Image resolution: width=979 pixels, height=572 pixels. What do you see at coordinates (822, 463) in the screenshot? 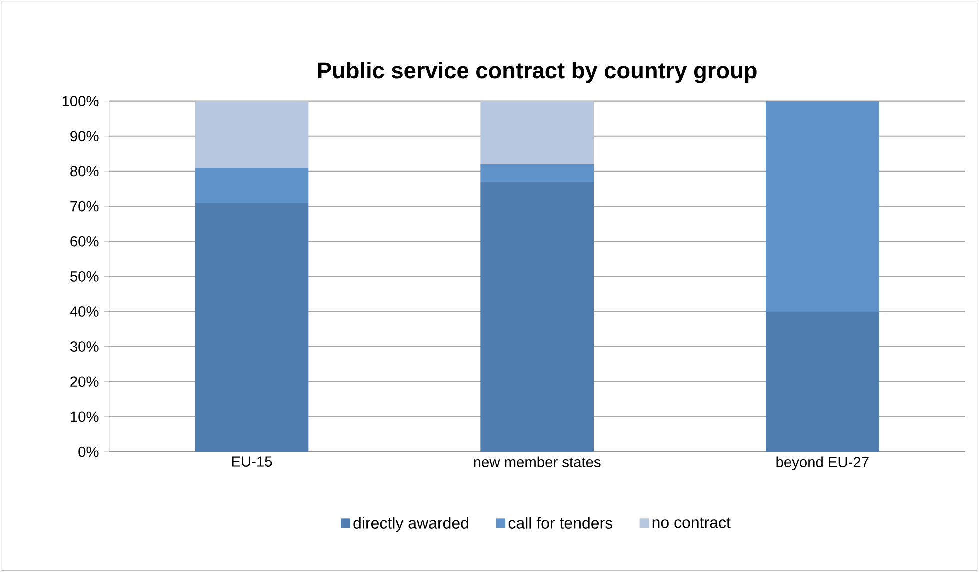
I see `x-tick-label: beyond EU-27` at bounding box center [822, 463].